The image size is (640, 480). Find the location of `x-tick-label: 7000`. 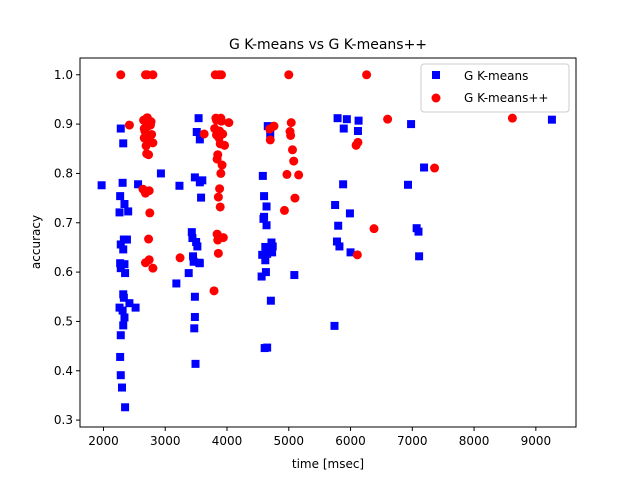

x-tick-label: 7000 is located at coordinates (412, 441).